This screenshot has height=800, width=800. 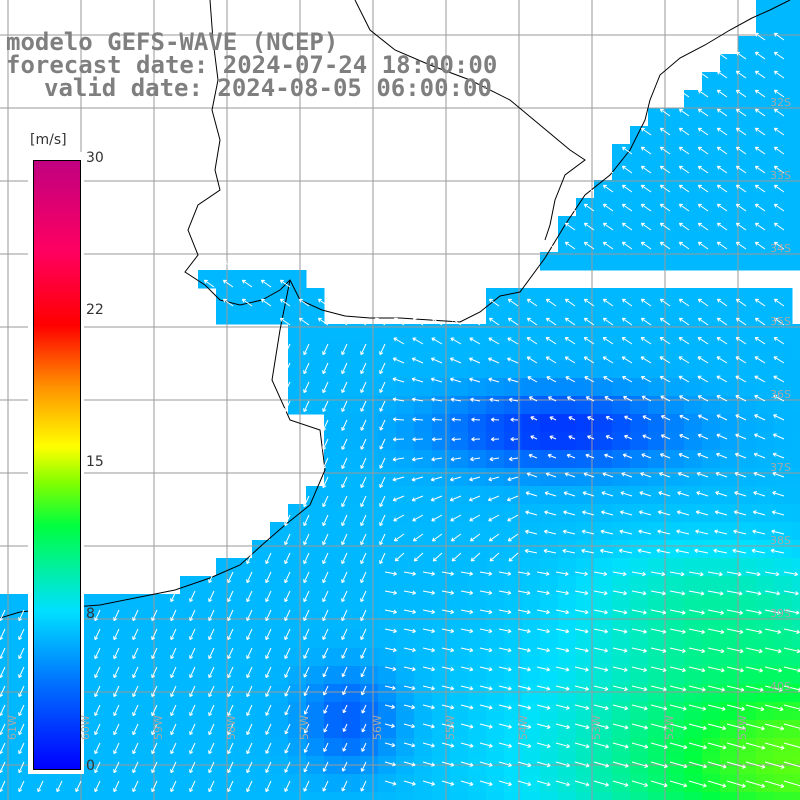 What do you see at coordinates (377, 727) in the screenshot?
I see `longitude-label: 56W` at bounding box center [377, 727].